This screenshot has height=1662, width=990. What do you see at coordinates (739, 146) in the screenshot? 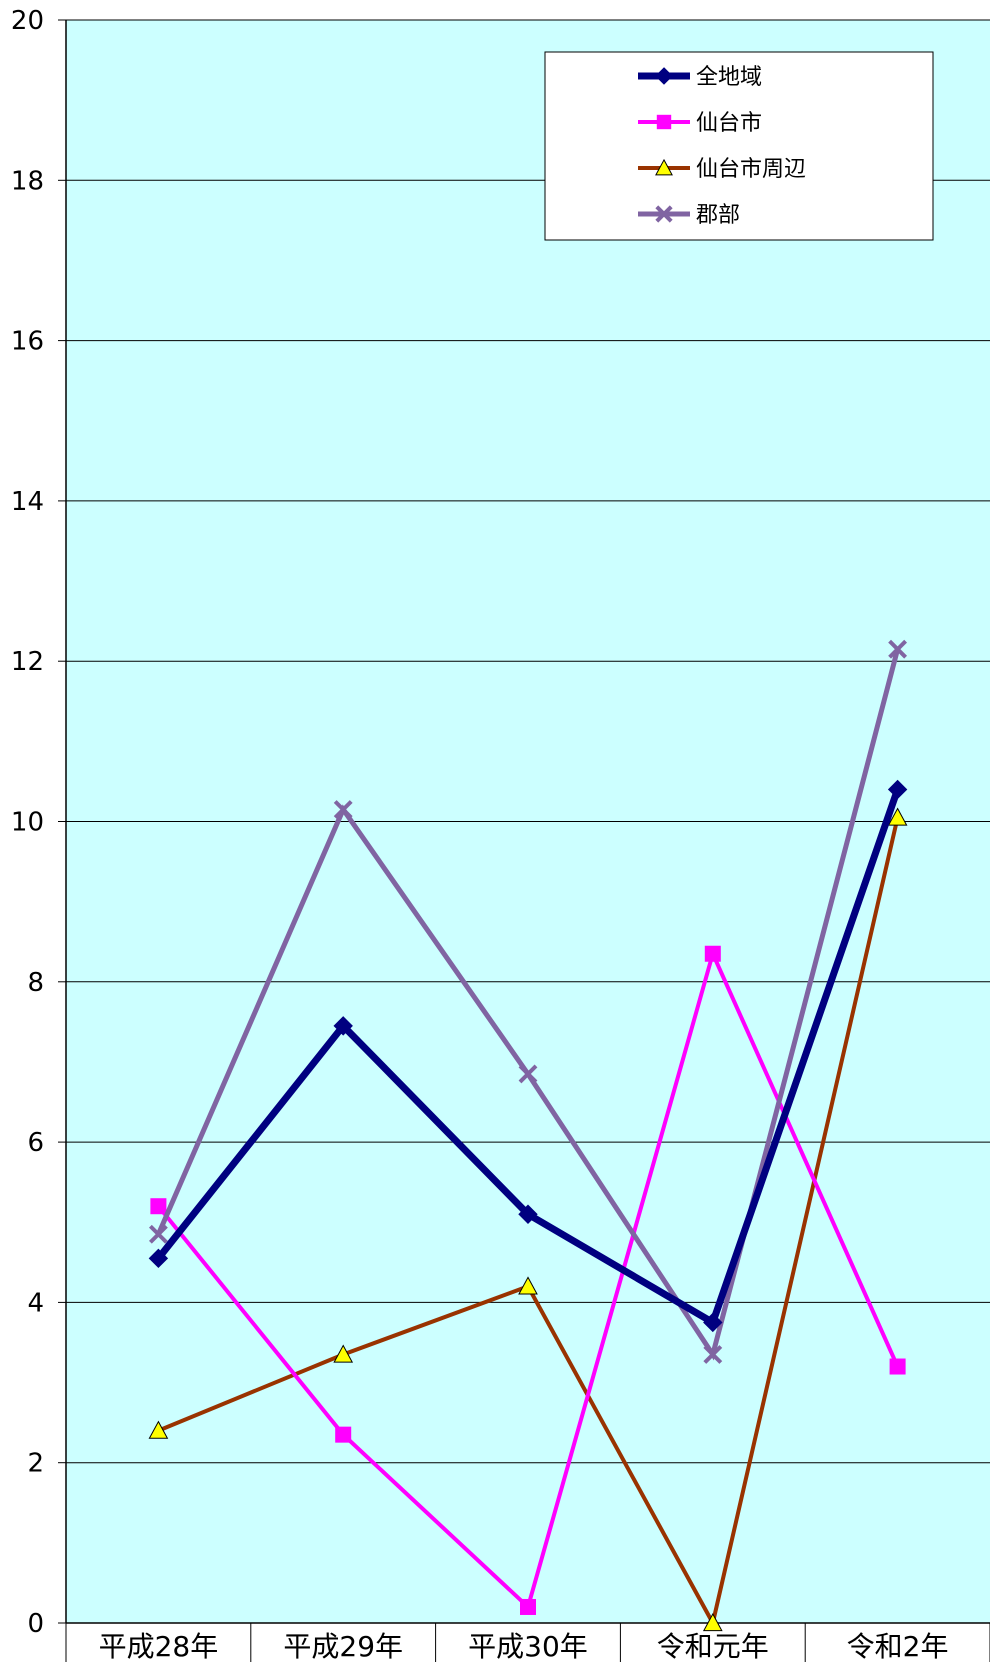
I see `legend-box` at bounding box center [739, 146].